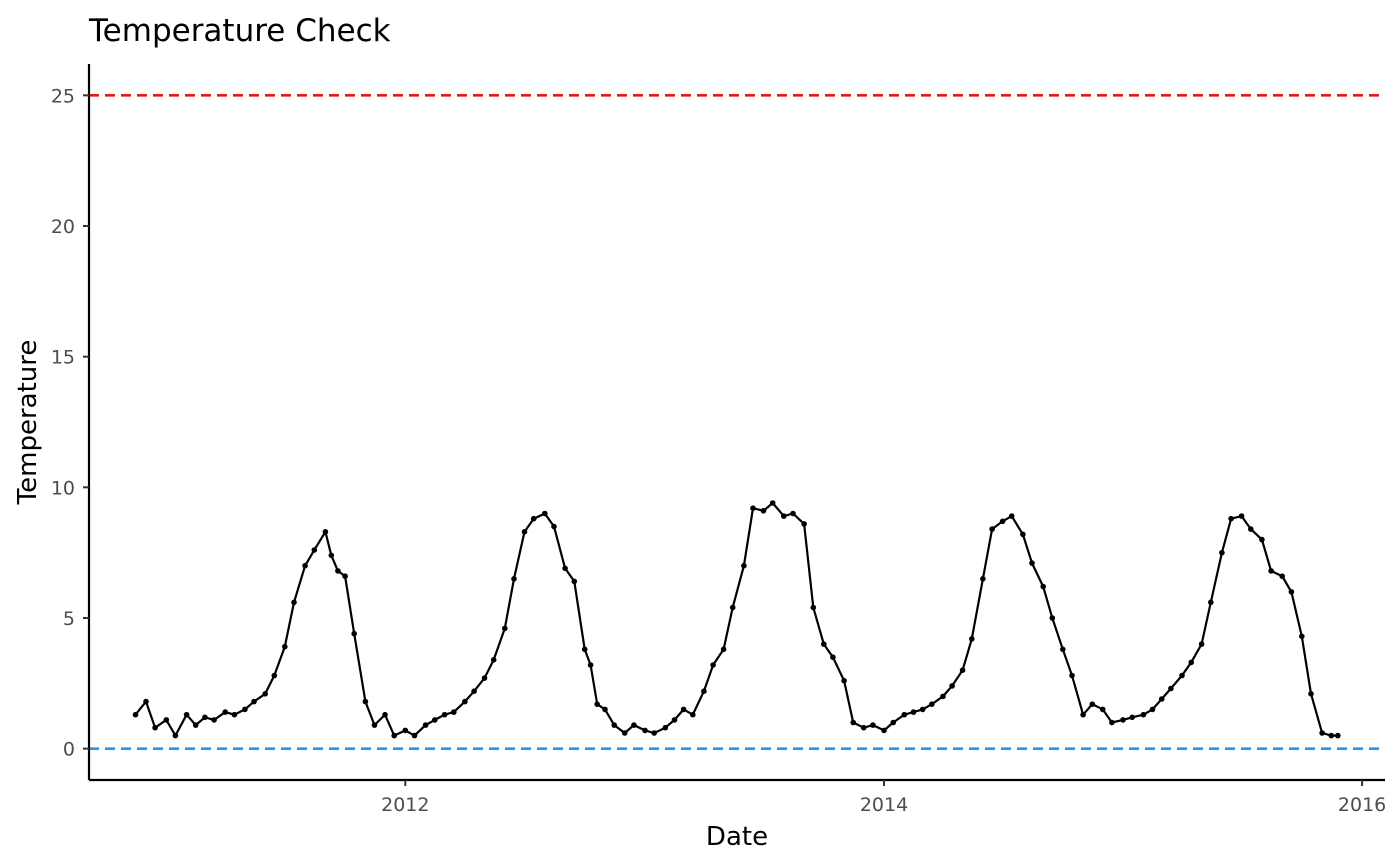 This screenshot has height=866, width=1400. Describe the element at coordinates (69, 619) in the screenshot. I see `y-tick-label: 5` at that location.